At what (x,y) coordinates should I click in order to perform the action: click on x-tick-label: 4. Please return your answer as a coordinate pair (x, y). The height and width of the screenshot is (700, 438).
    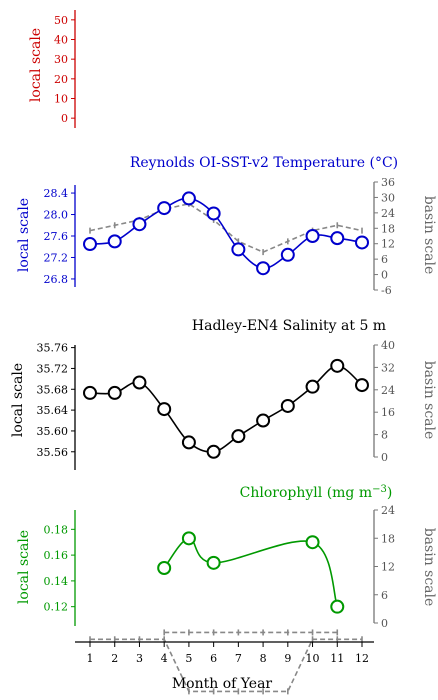
    Looking at the image, I should click on (164, 658).